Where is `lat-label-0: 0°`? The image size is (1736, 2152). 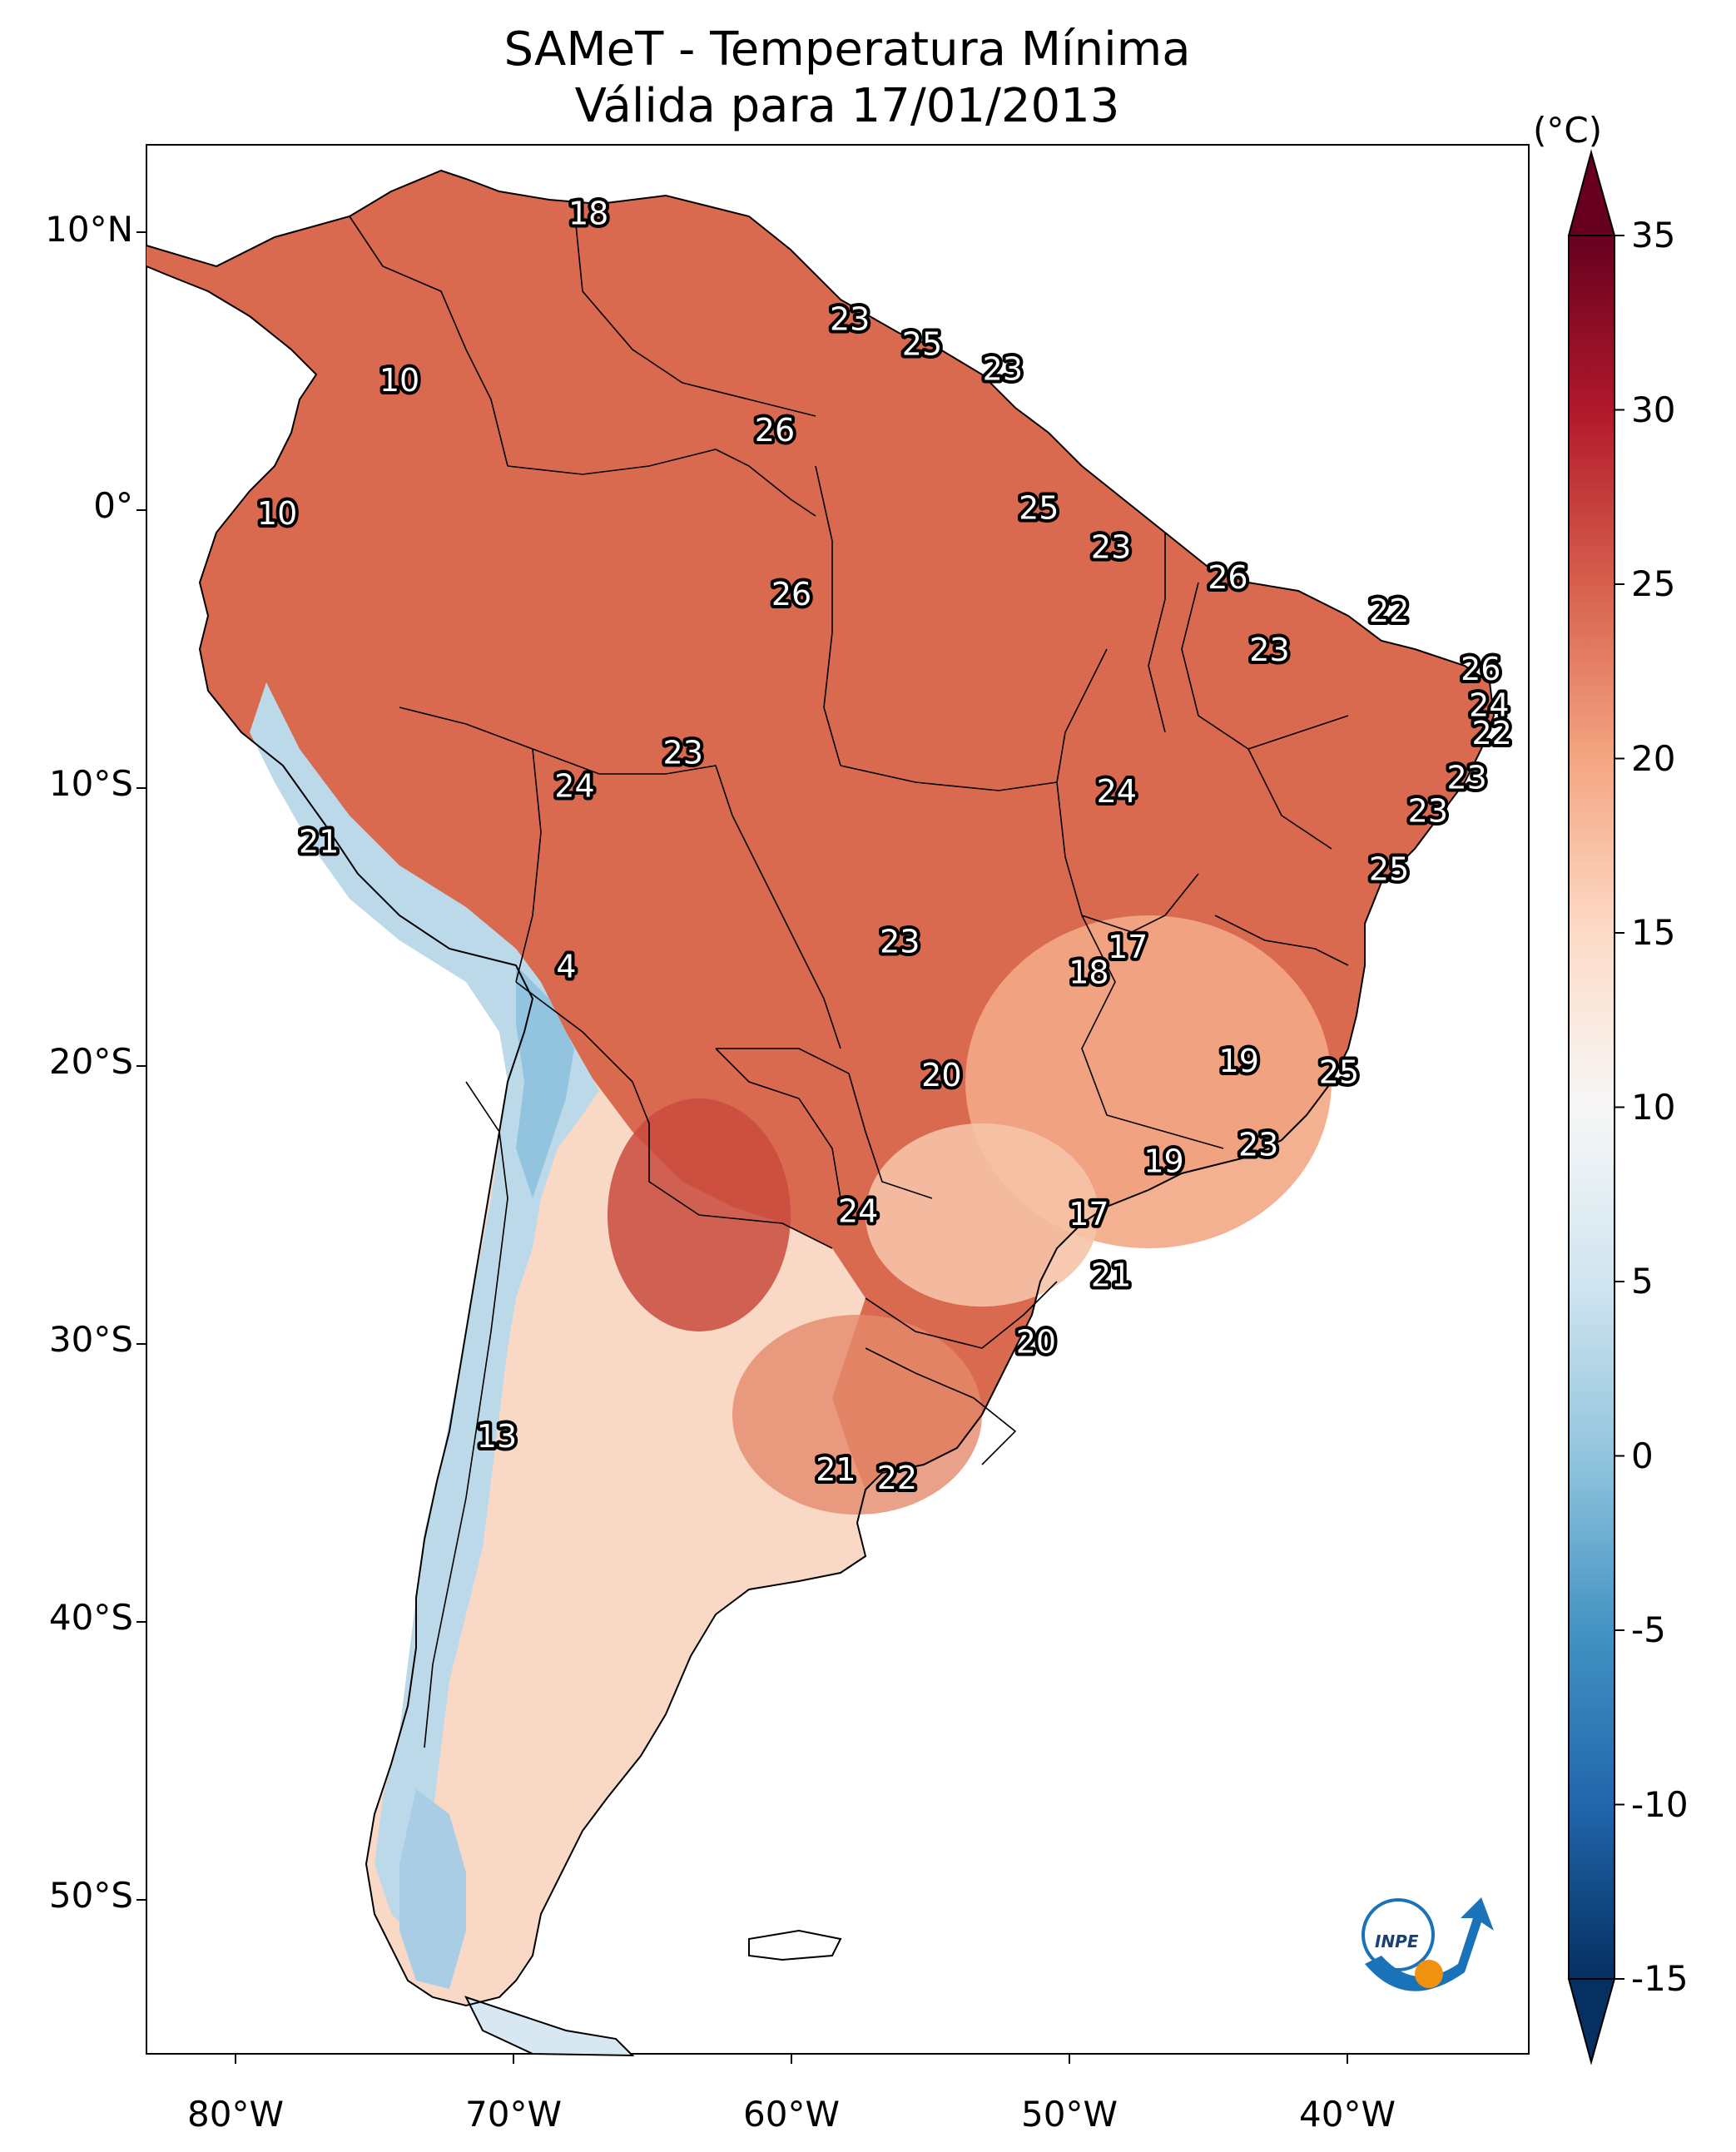
lat-label-0: 0° is located at coordinates (113, 505).